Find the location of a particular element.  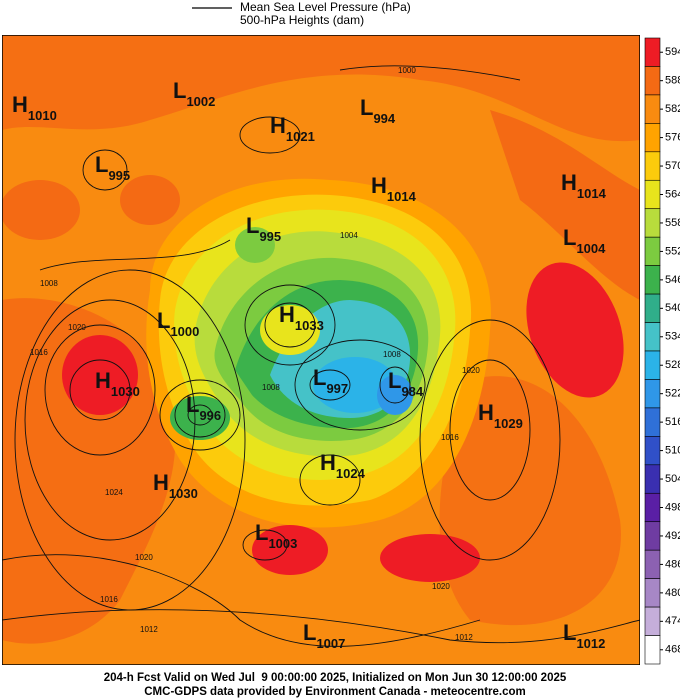

contour-label: 1000 is located at coordinates (407, 70).